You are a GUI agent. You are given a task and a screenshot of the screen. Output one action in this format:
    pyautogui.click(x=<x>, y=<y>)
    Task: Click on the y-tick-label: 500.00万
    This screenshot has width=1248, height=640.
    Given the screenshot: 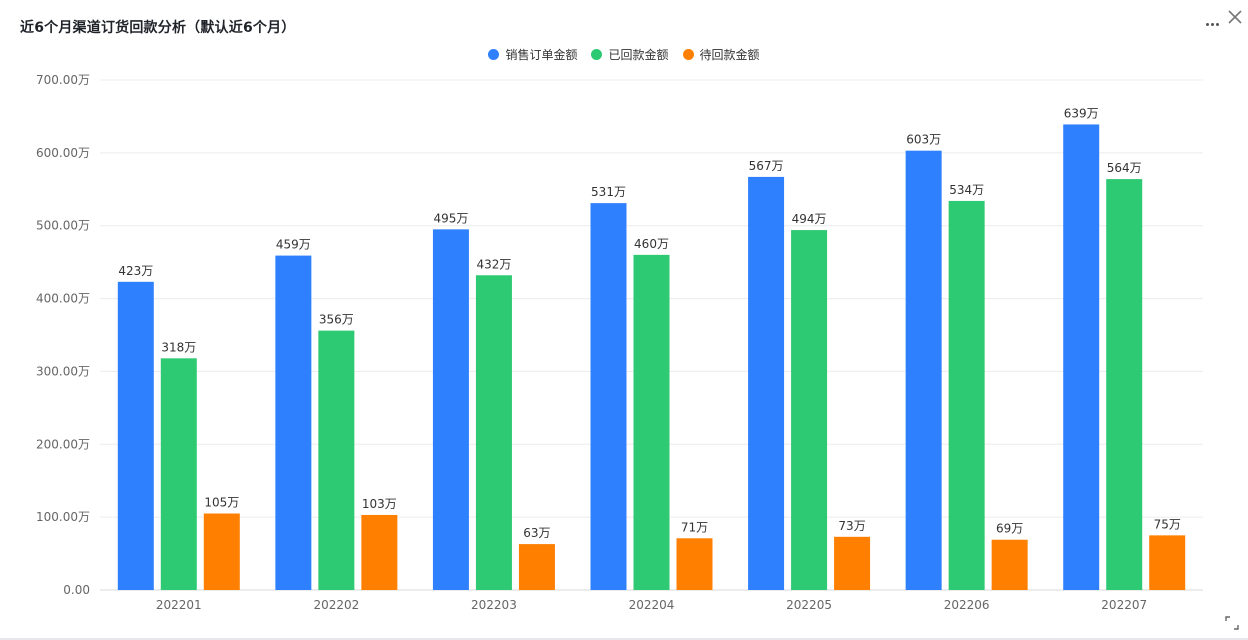 What is the action you would take?
    pyautogui.click(x=63, y=226)
    